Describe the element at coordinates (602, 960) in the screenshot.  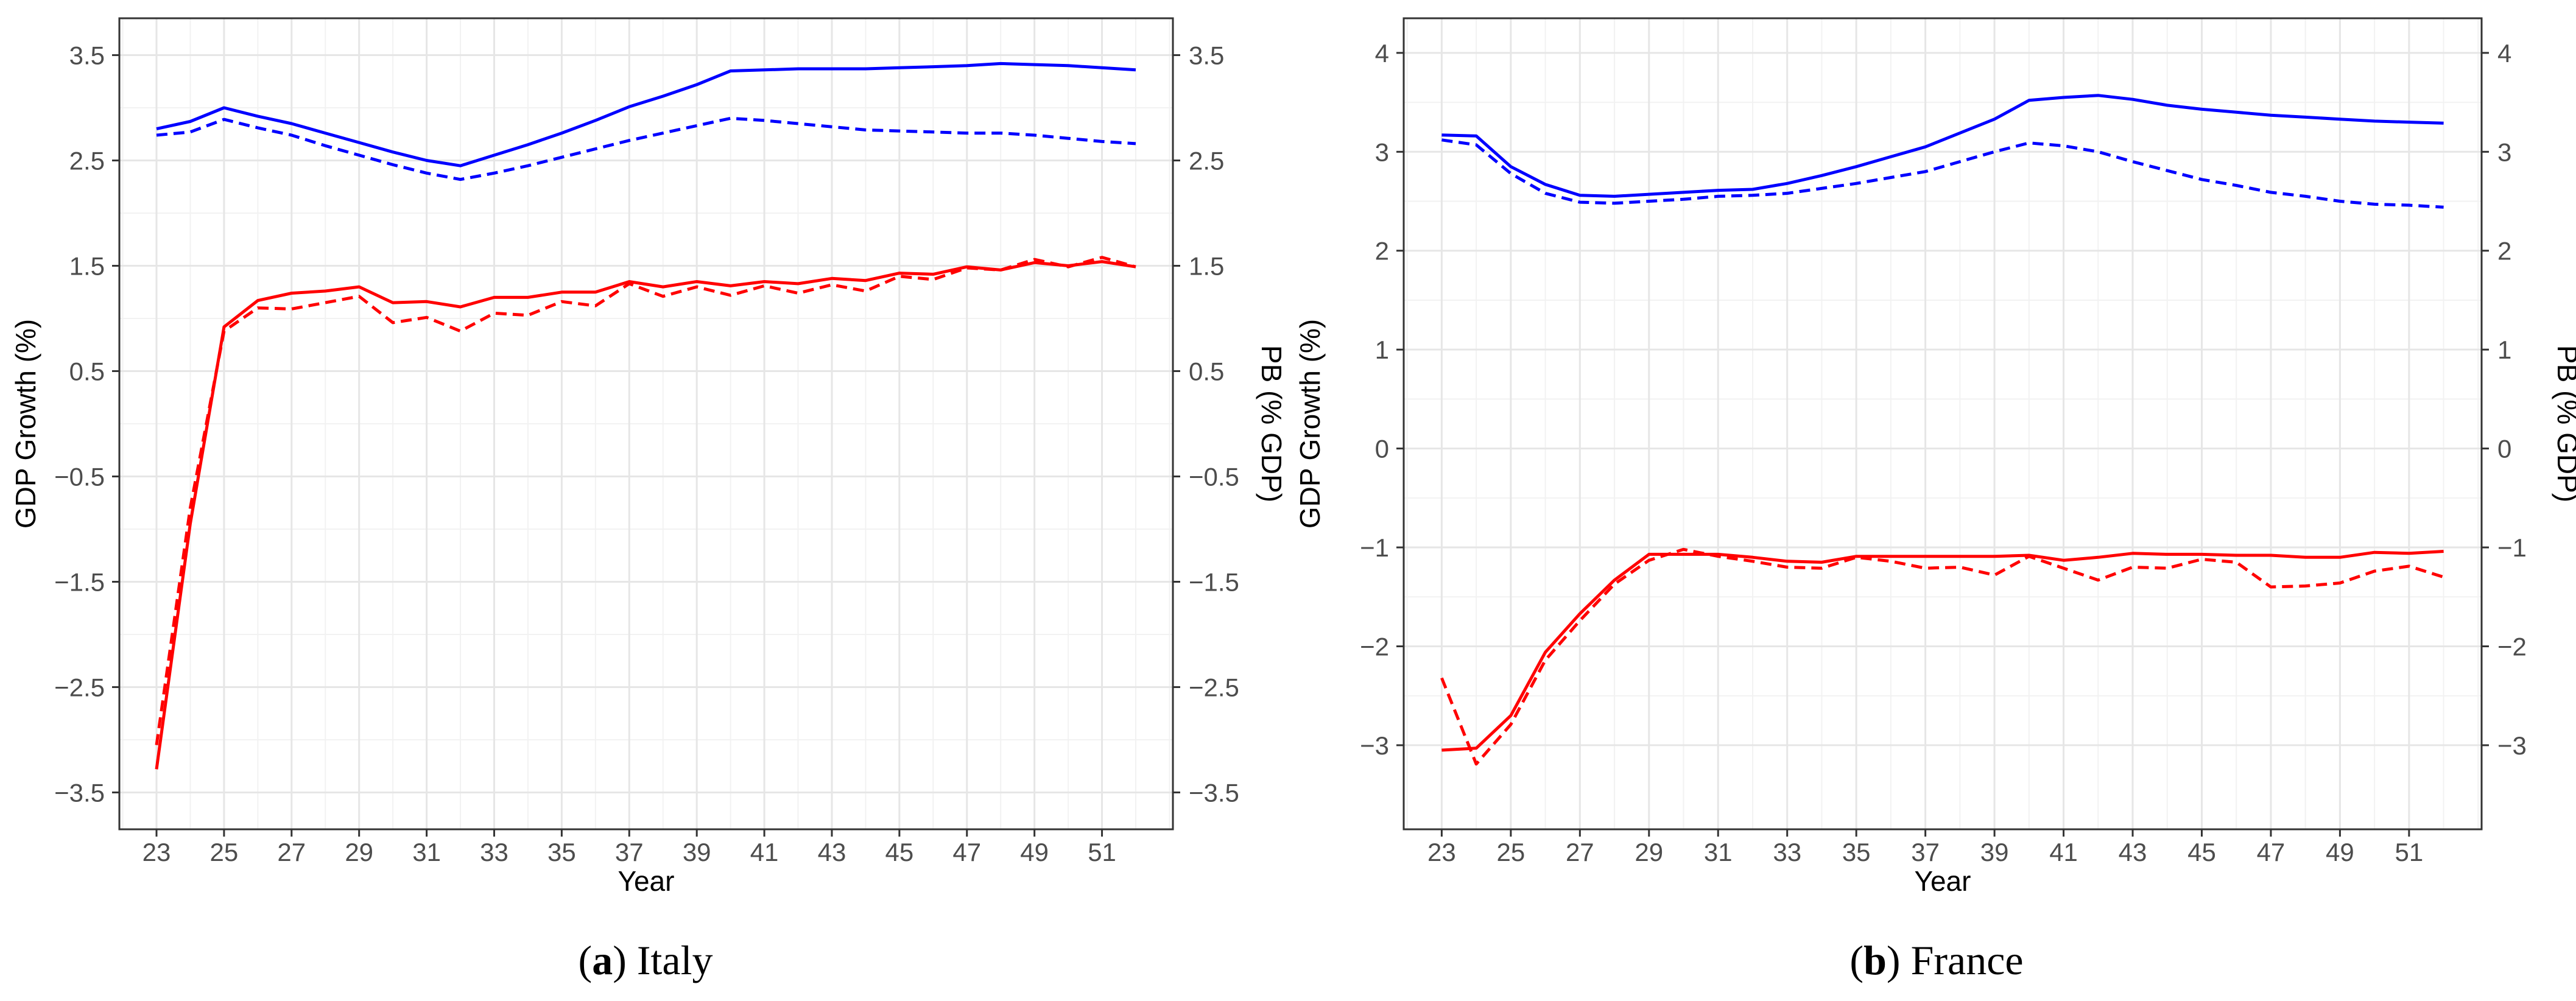
I see `caption-letter: a` at that location.